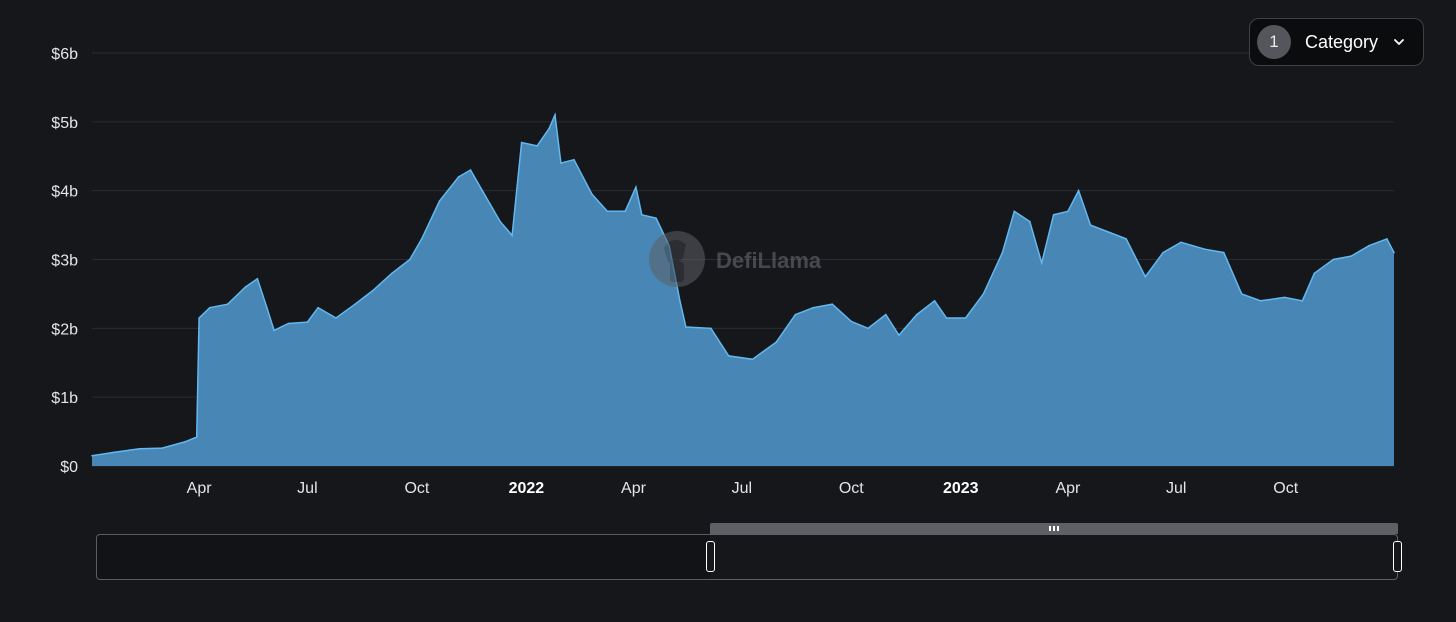 The width and height of the screenshot is (1456, 622). What do you see at coordinates (69, 467) in the screenshot?
I see `y-tick-label: $0` at bounding box center [69, 467].